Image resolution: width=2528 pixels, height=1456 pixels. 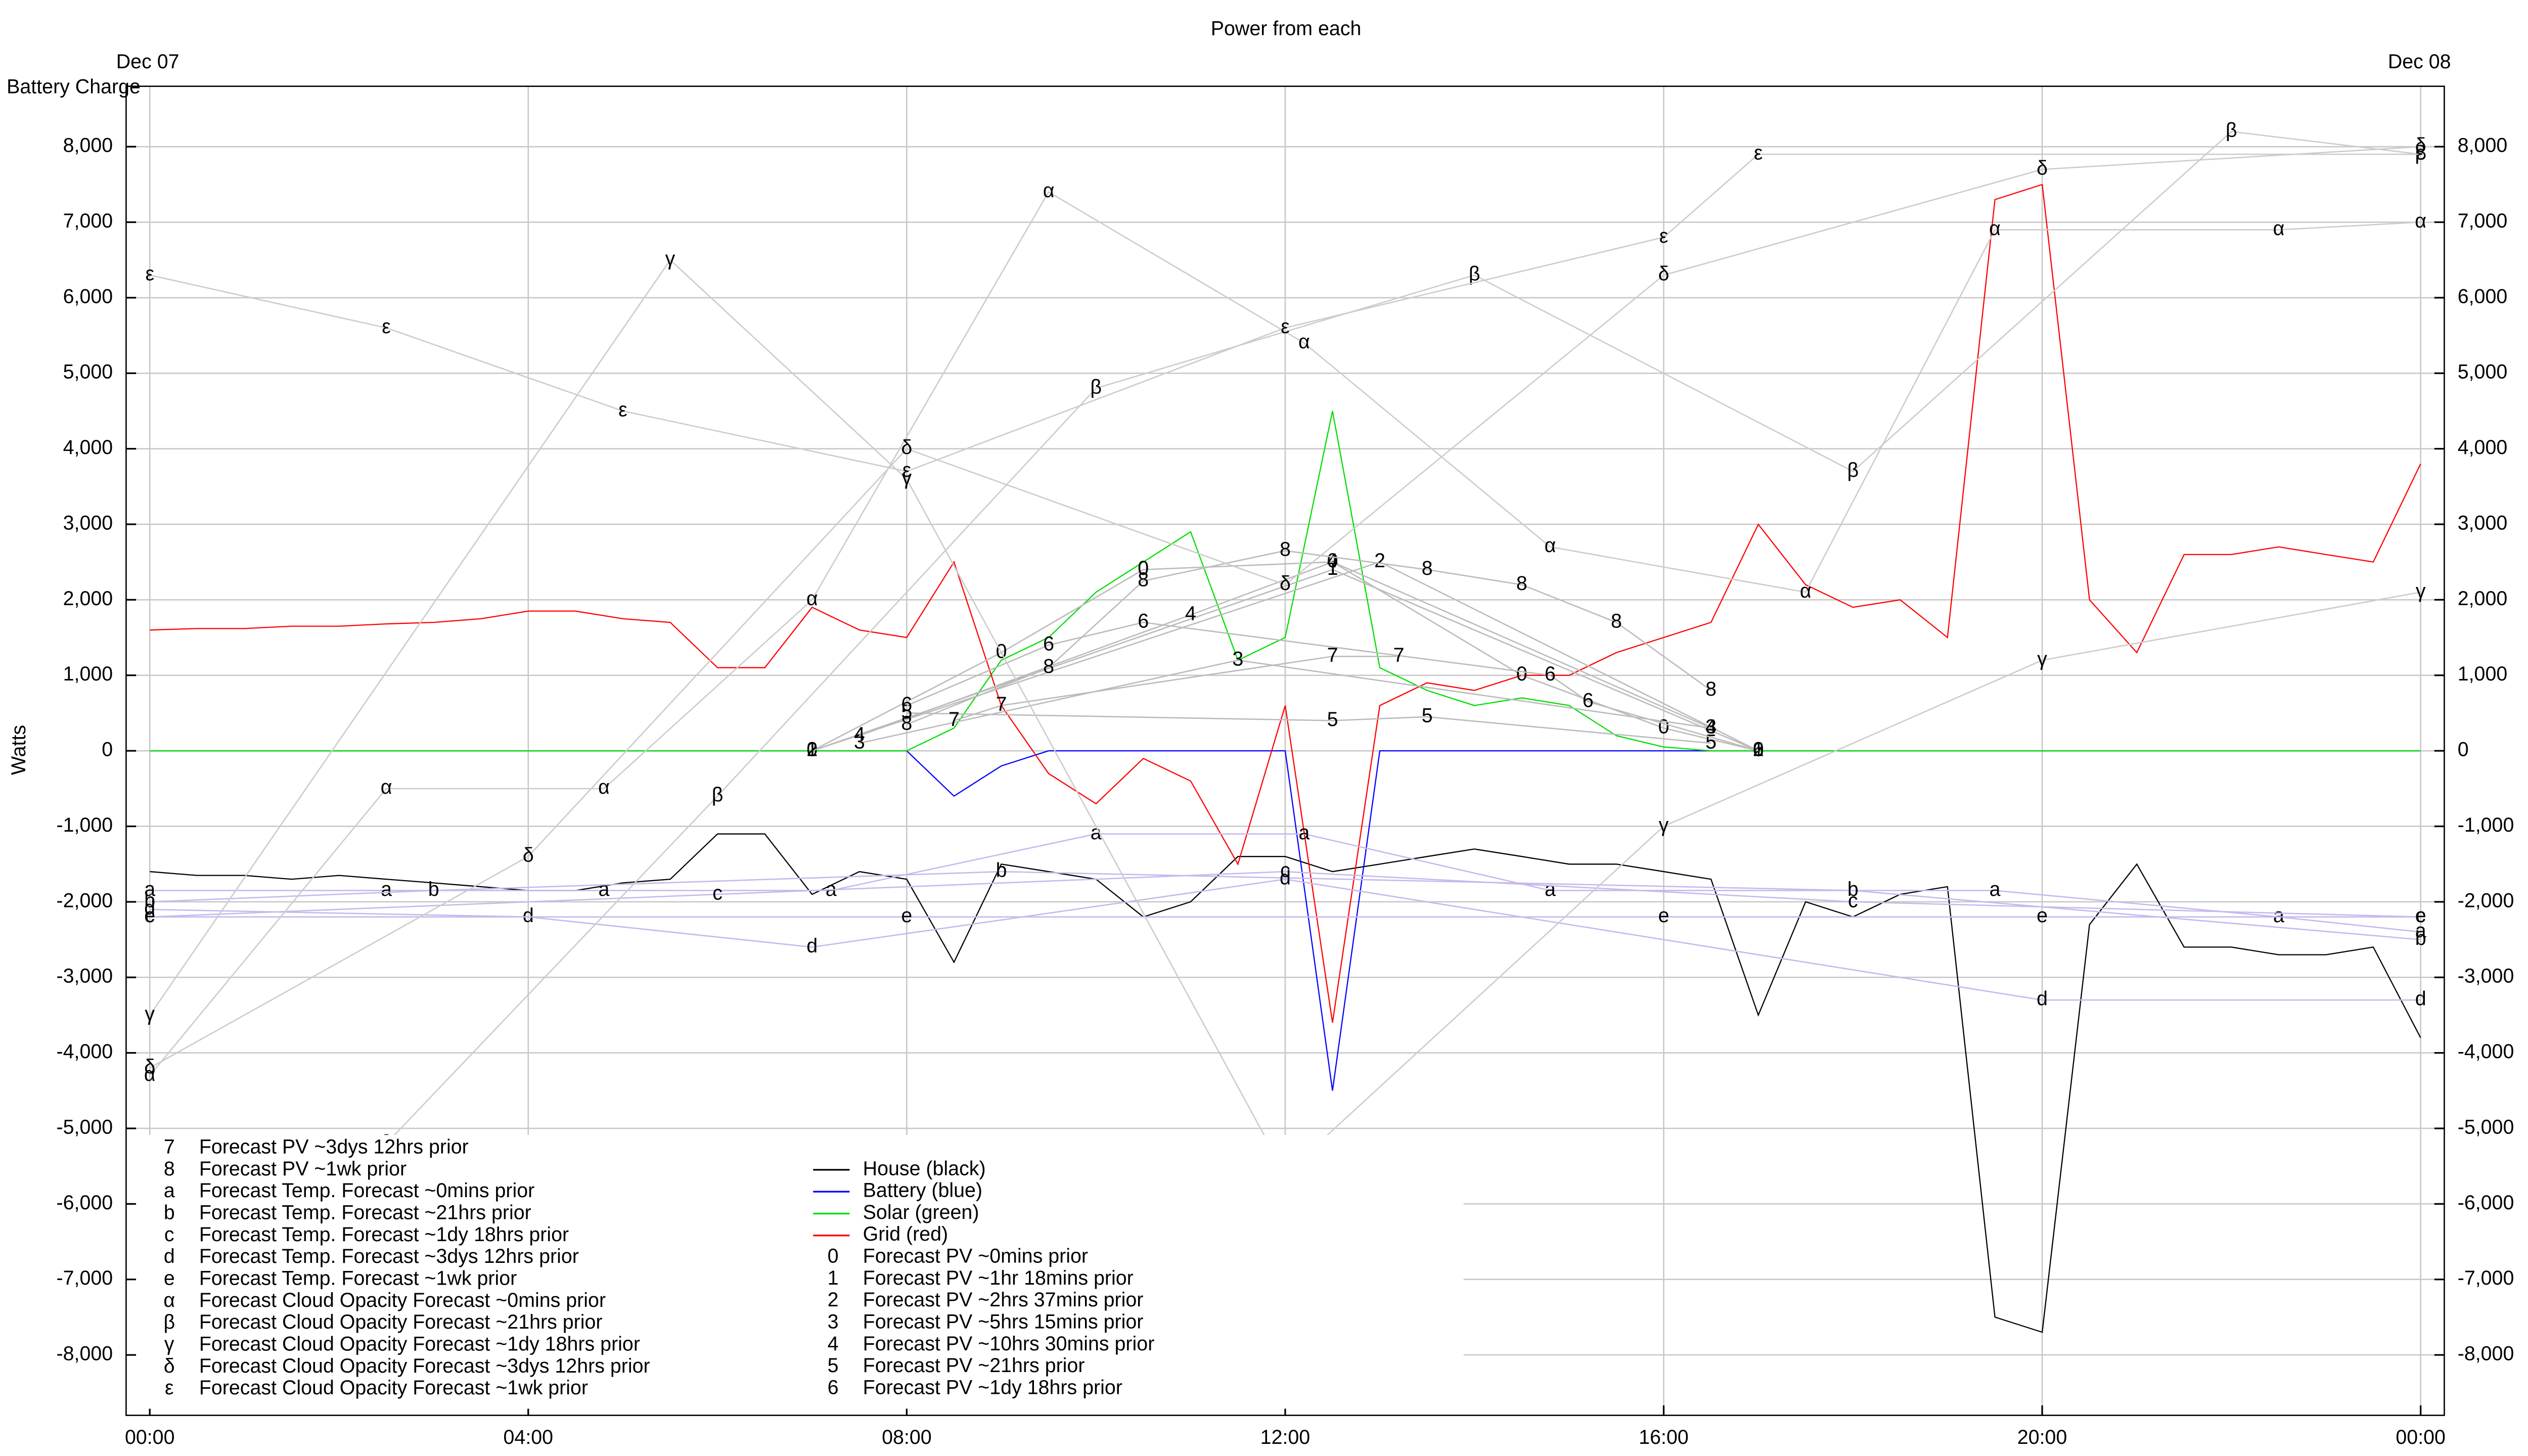 What do you see at coordinates (149, 915) in the screenshot?
I see `point-marker: e` at bounding box center [149, 915].